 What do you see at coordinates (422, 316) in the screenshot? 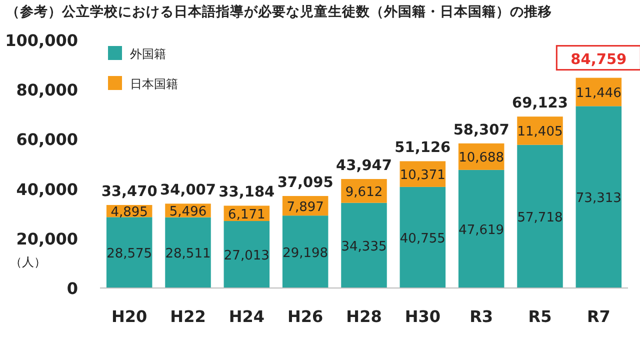
I see `x-tick-label: H30` at bounding box center [422, 316].